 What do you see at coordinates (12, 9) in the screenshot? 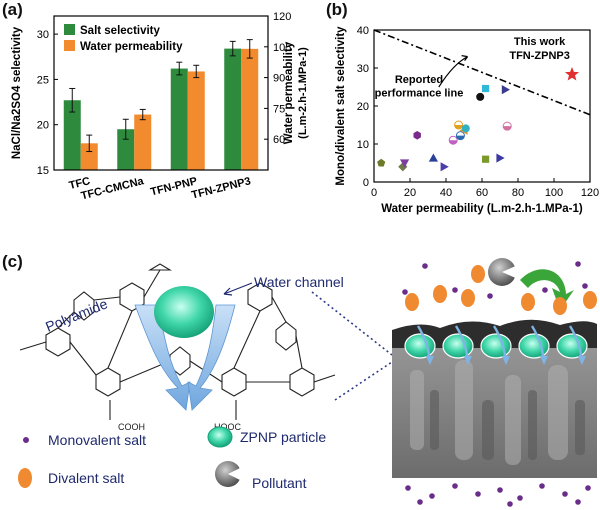
I see `panel-label-a: (a)` at bounding box center [12, 9].